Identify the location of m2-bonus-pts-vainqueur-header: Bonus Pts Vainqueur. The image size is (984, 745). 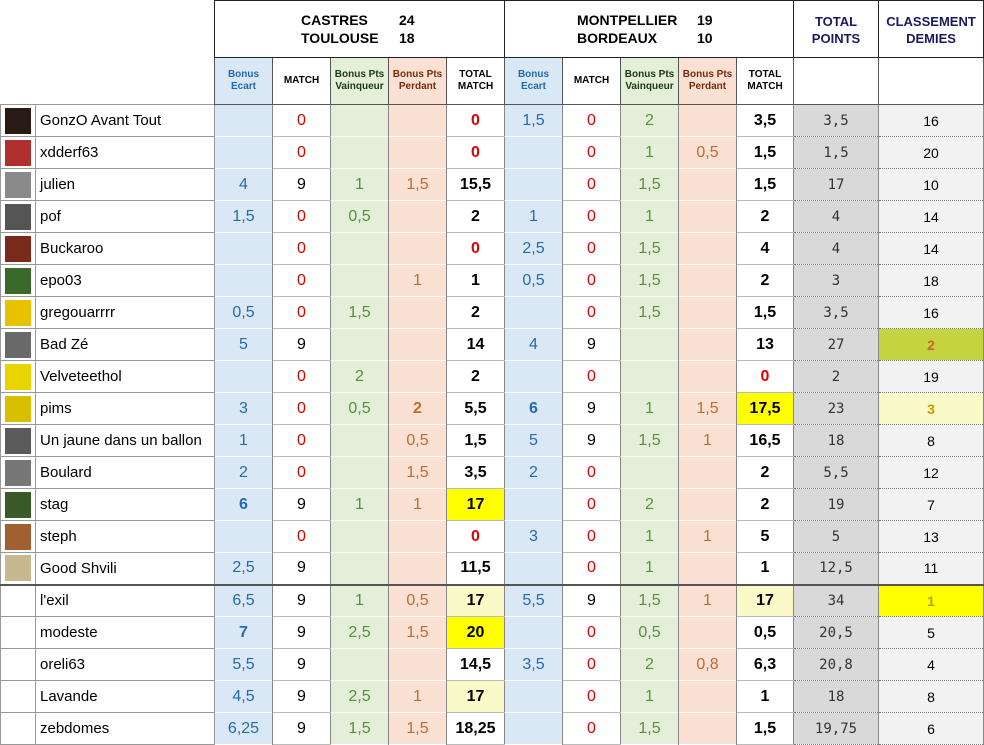
(649, 81).